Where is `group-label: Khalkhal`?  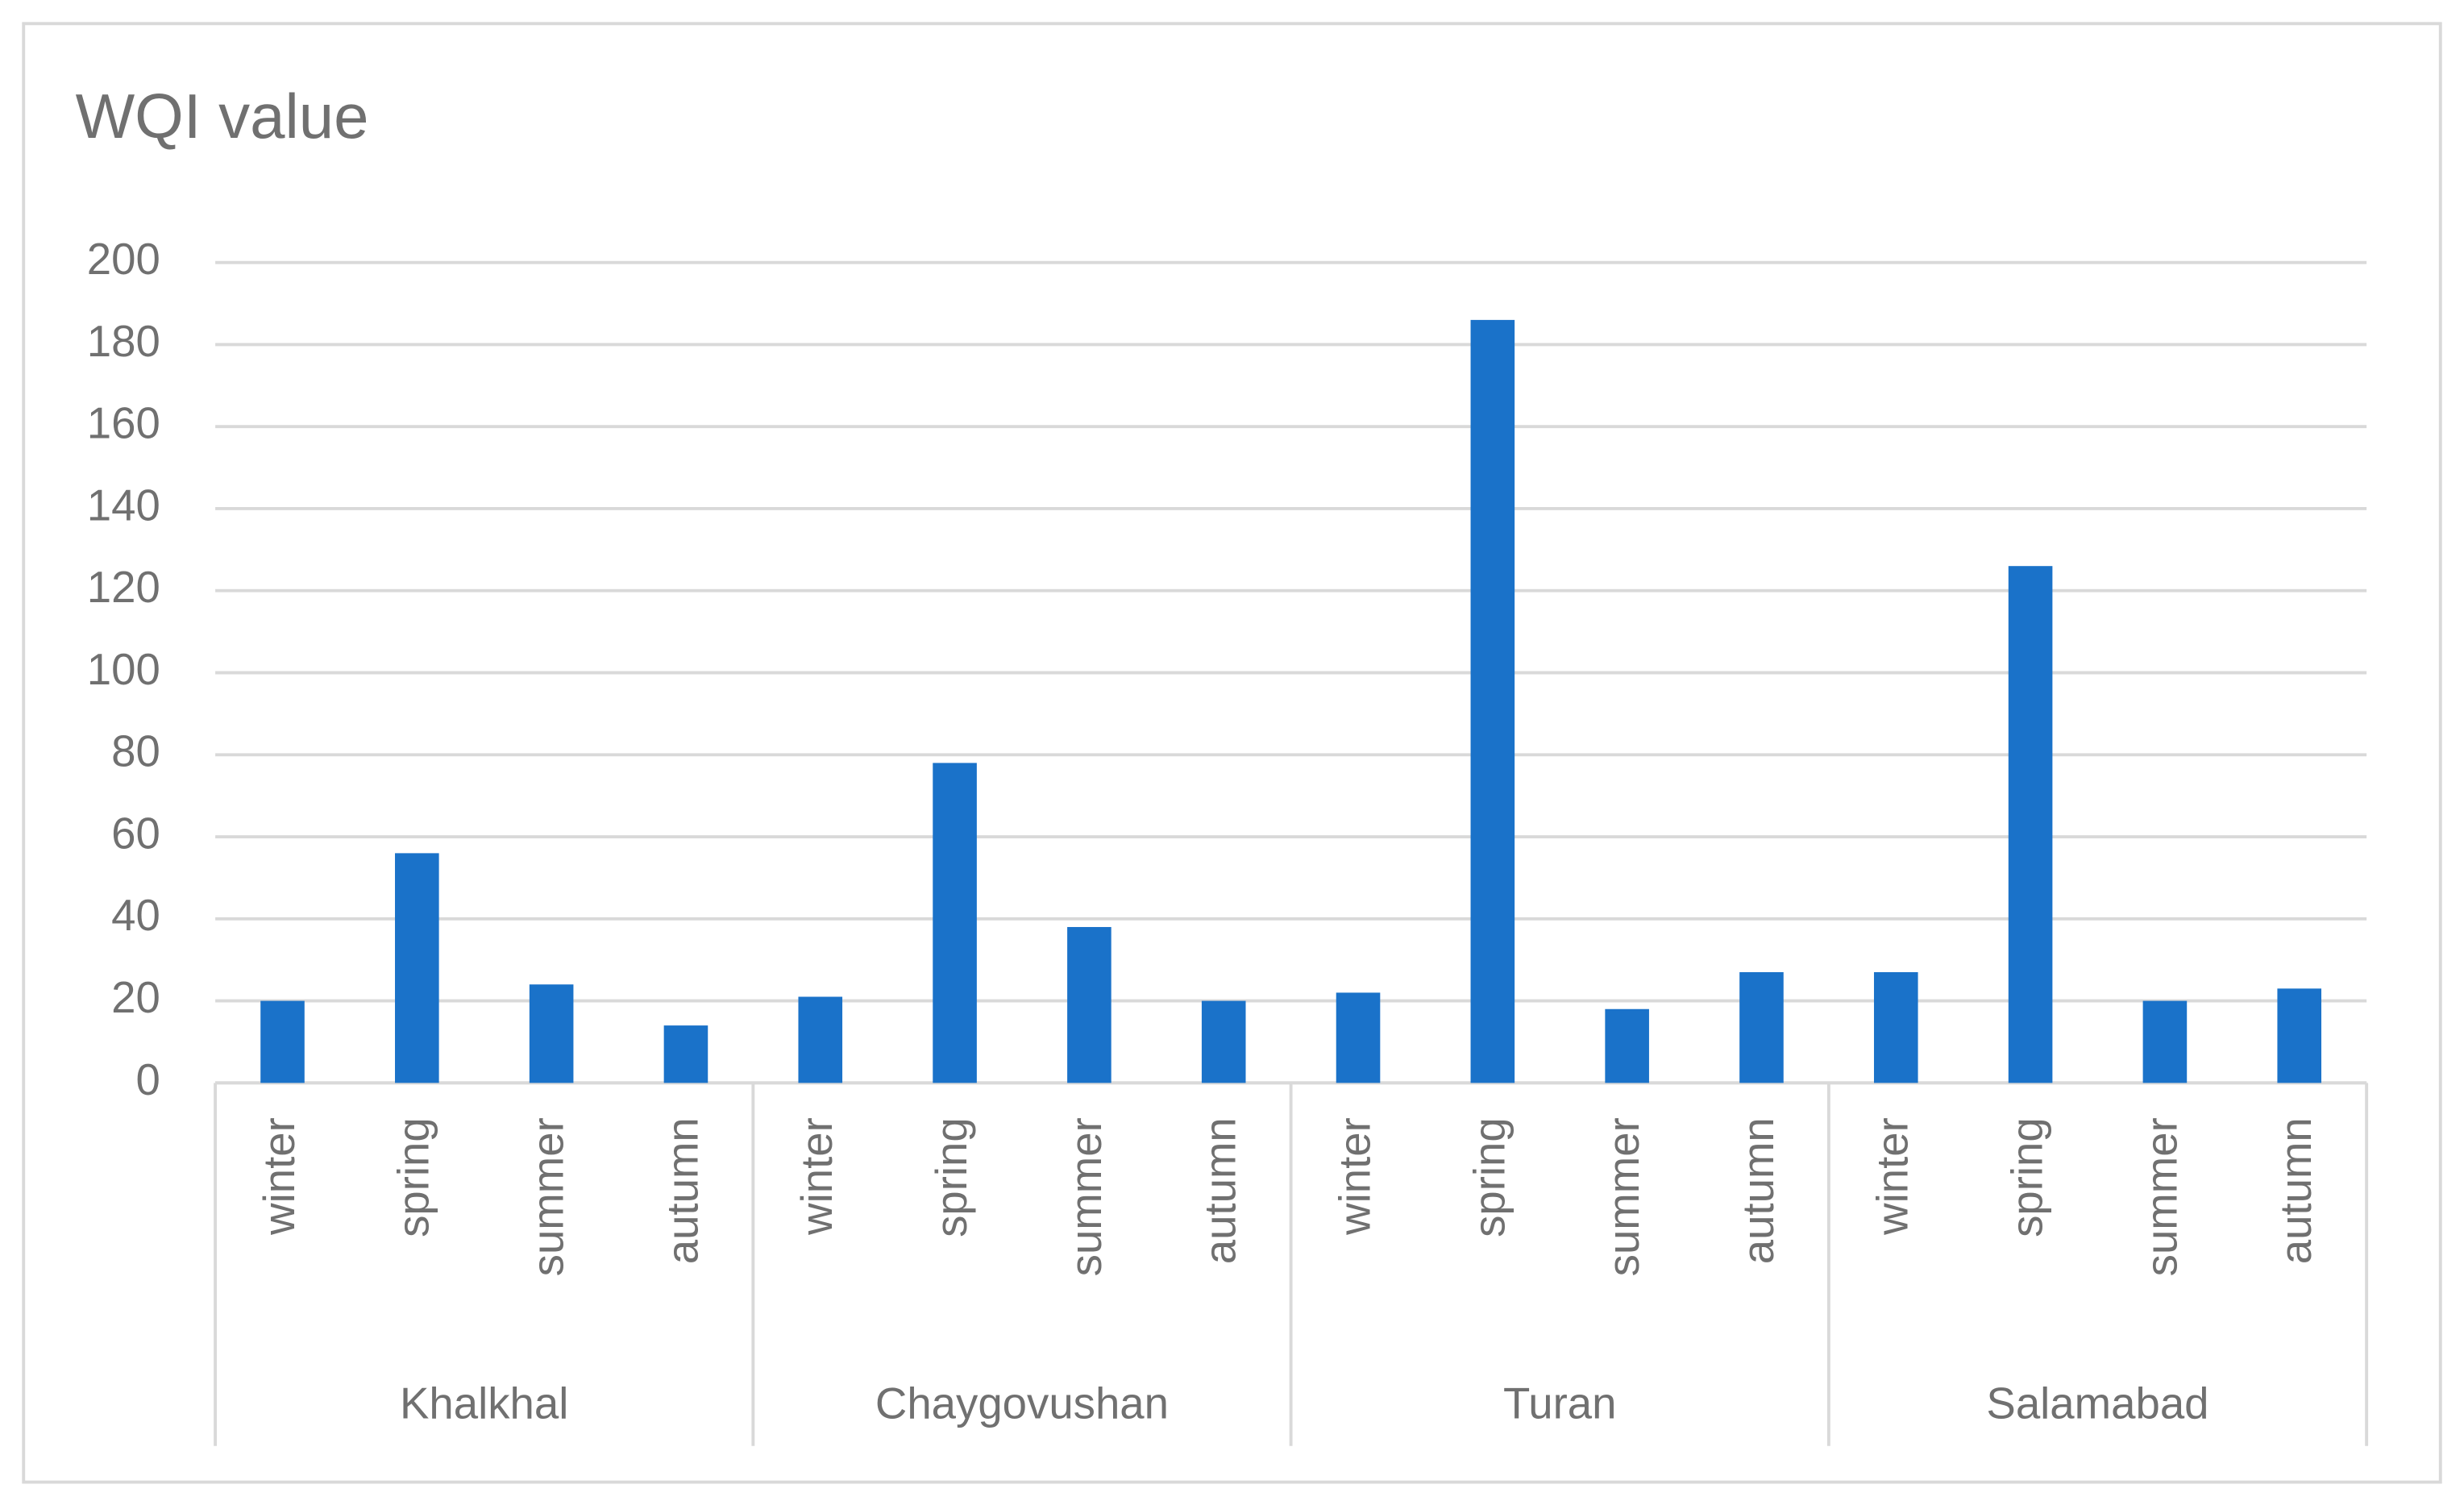 group-label: Khalkhal is located at coordinates (484, 1403).